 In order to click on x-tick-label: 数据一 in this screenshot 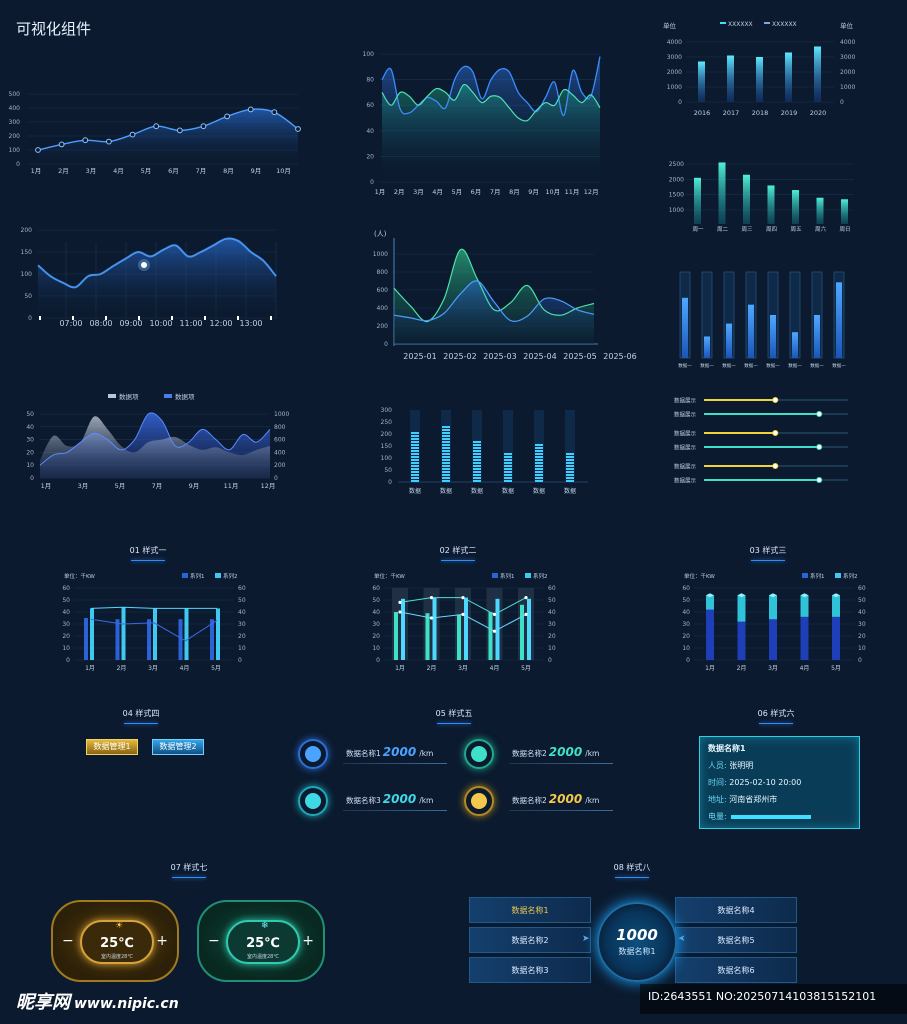, I will do `click(817, 365)`.